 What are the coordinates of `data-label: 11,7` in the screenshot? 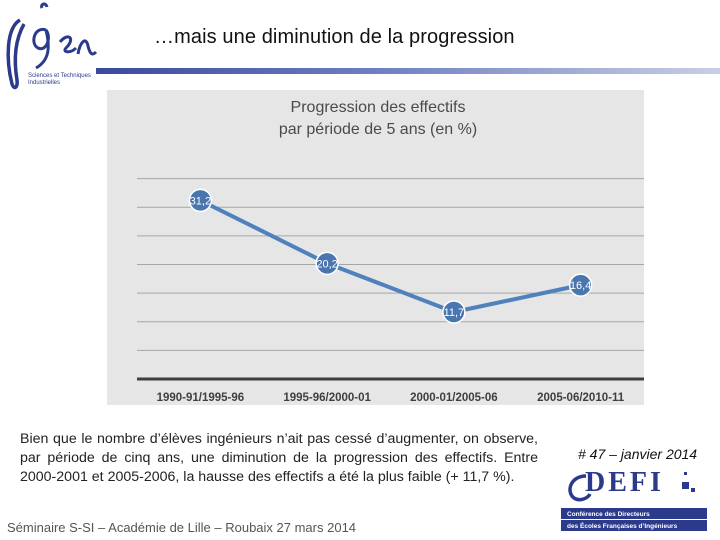 It's located at (454, 313).